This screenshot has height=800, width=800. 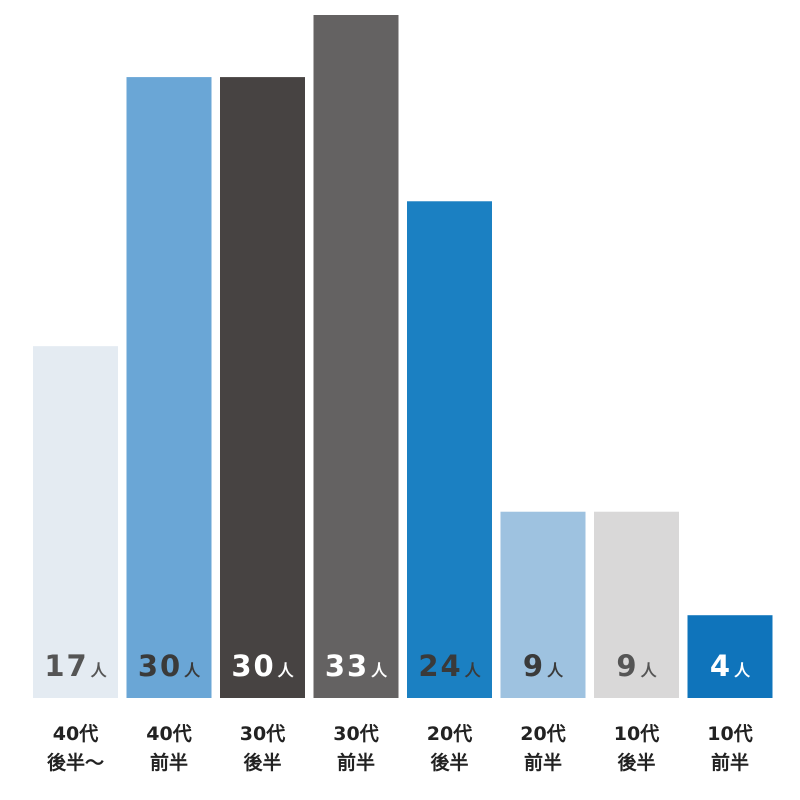 I want to click on value-labels-group: 17 人 30 人 30 人 33 人 24 人 9 人 9 人 4 人, so click(x=397, y=666).